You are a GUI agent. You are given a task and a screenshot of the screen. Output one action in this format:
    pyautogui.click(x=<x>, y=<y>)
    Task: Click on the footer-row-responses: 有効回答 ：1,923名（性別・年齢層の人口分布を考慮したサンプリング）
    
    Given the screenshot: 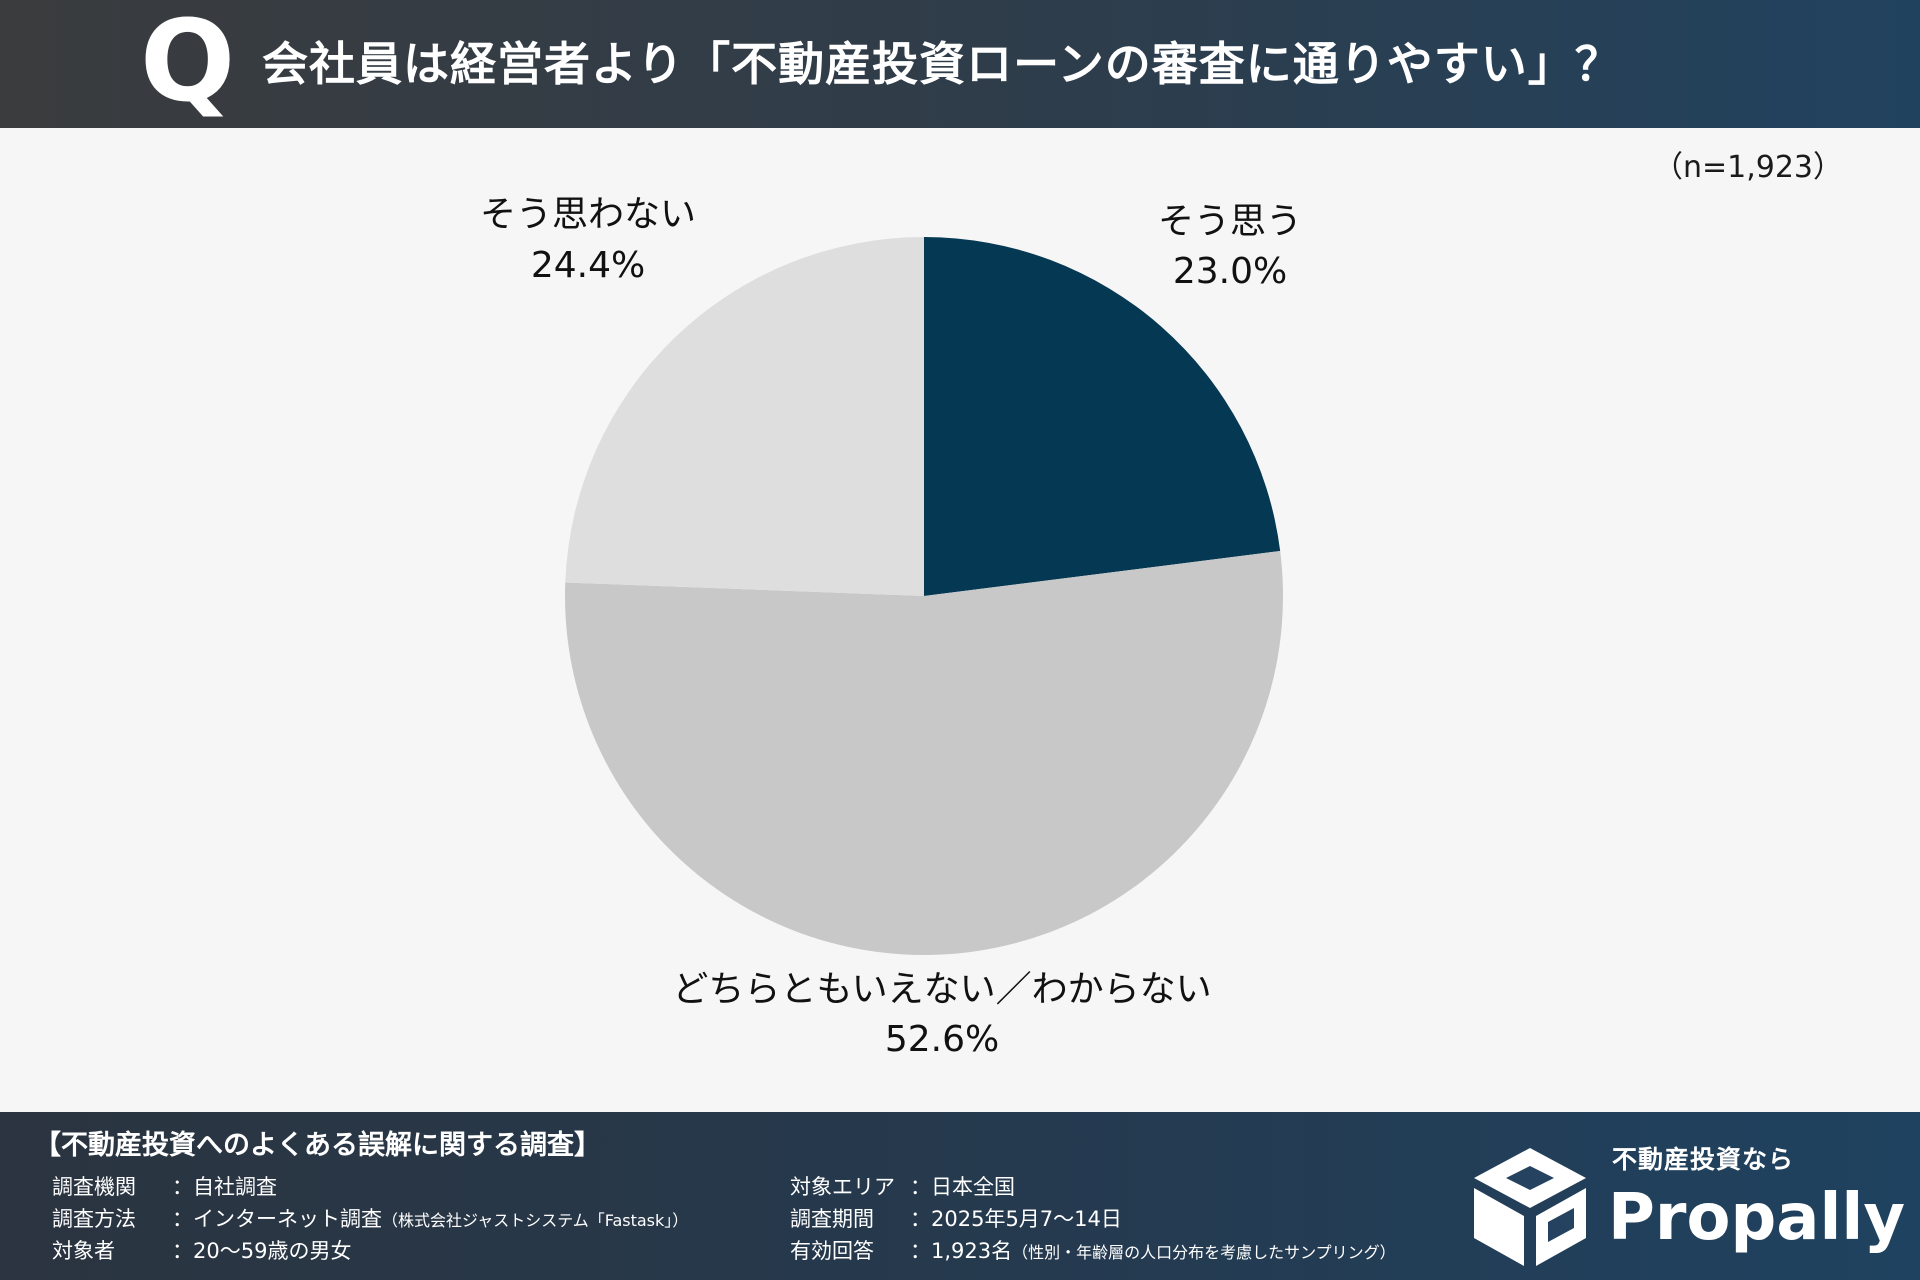 What is the action you would take?
    pyautogui.click(x=1093, y=1252)
    